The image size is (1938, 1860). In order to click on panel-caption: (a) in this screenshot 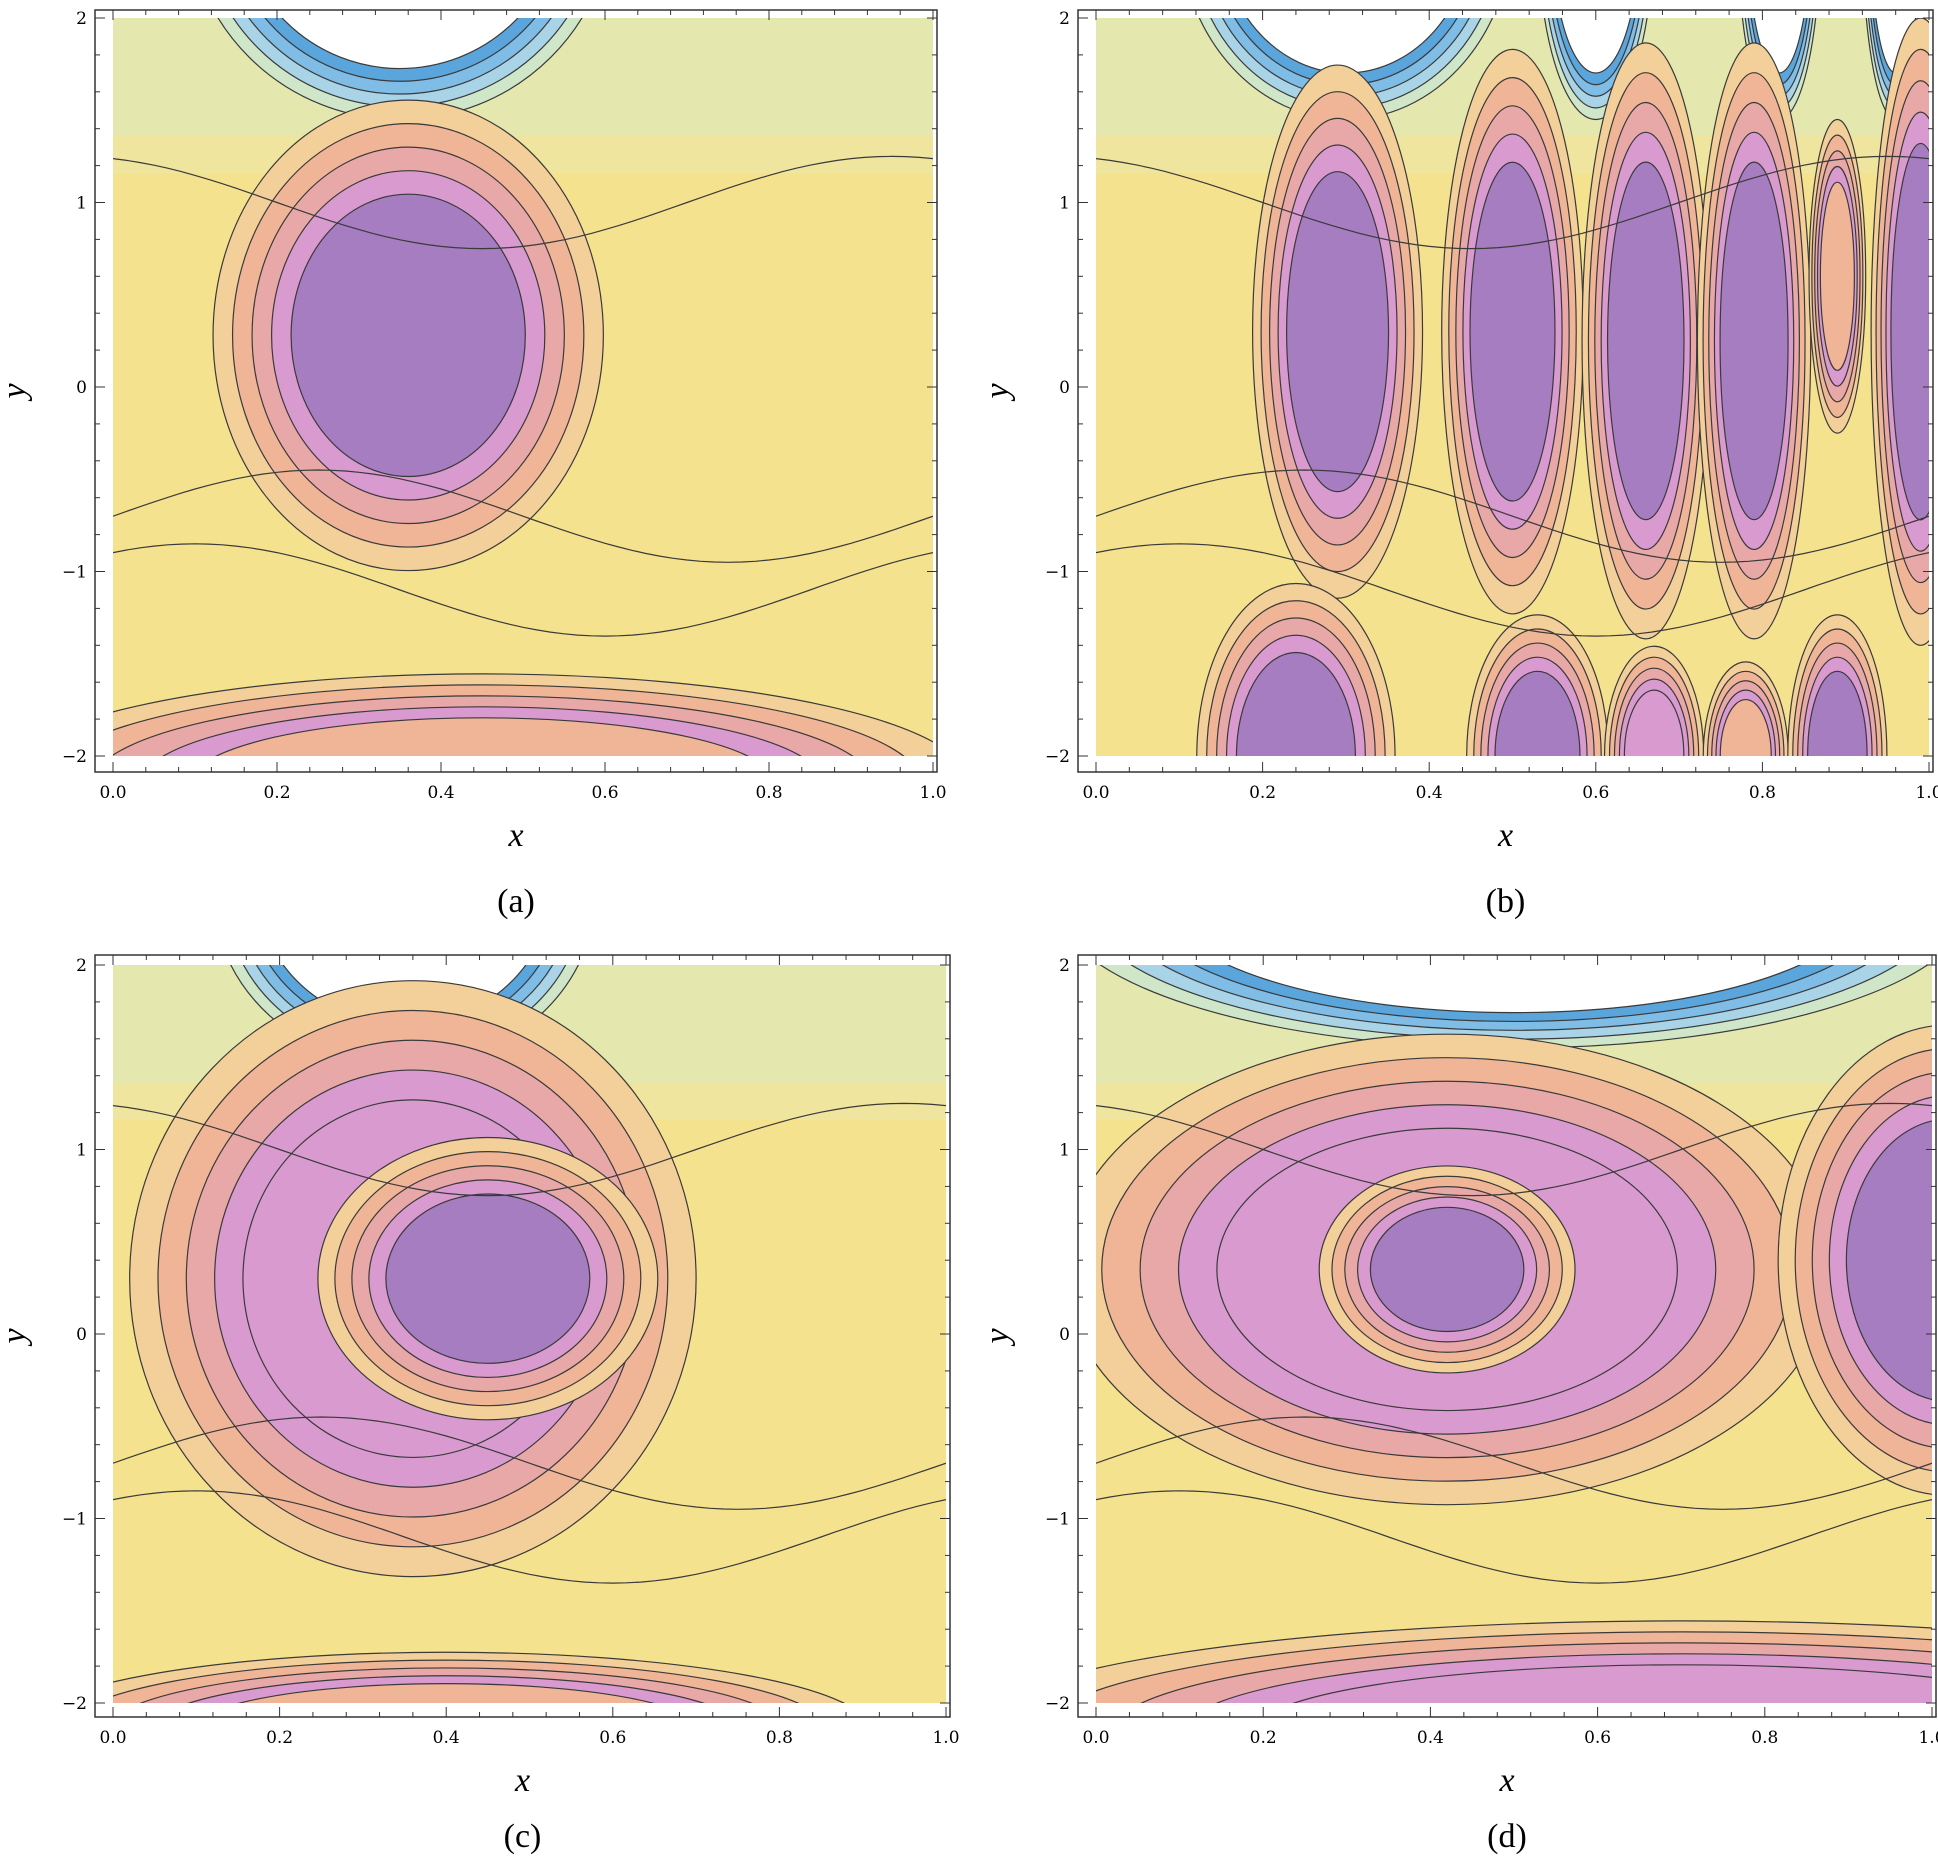, I will do `click(516, 901)`.